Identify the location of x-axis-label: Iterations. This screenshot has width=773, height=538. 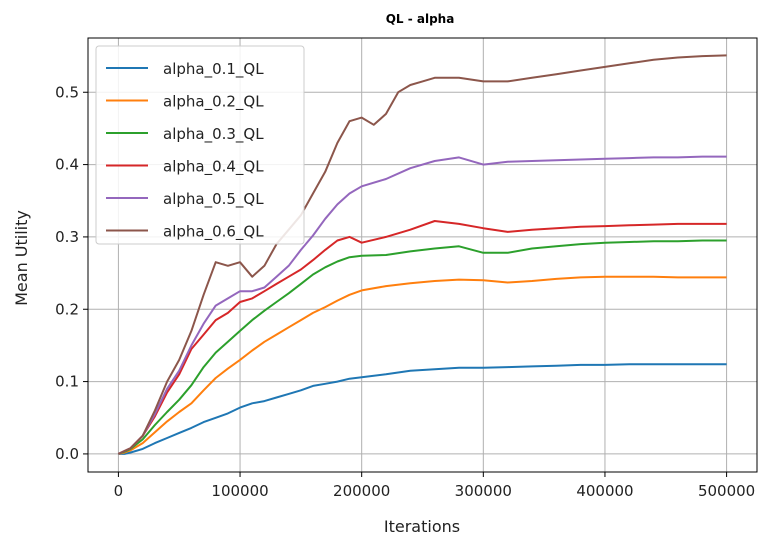
(422, 526).